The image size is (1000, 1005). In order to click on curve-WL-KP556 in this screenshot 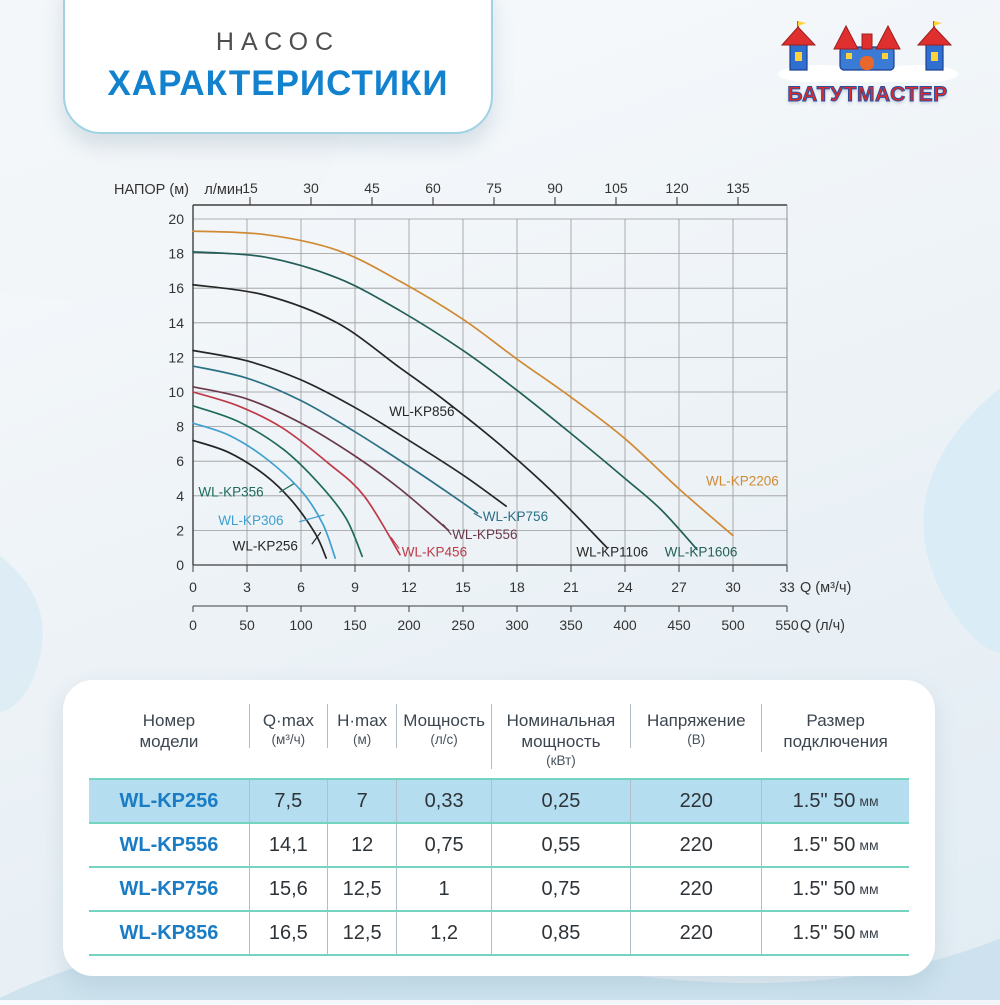, I will do `click(321, 458)`.